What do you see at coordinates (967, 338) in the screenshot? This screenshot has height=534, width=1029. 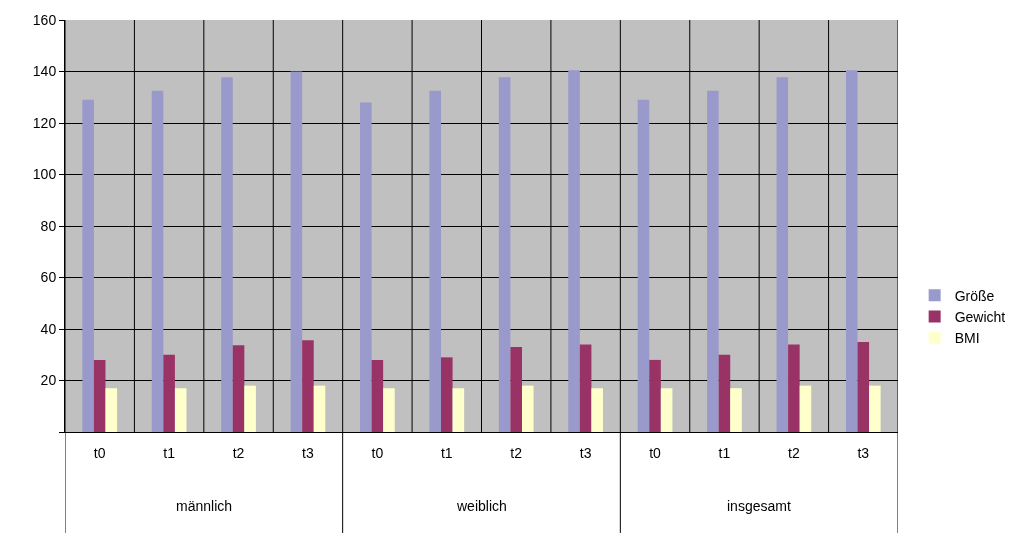 I see `legend-label: BMI` at bounding box center [967, 338].